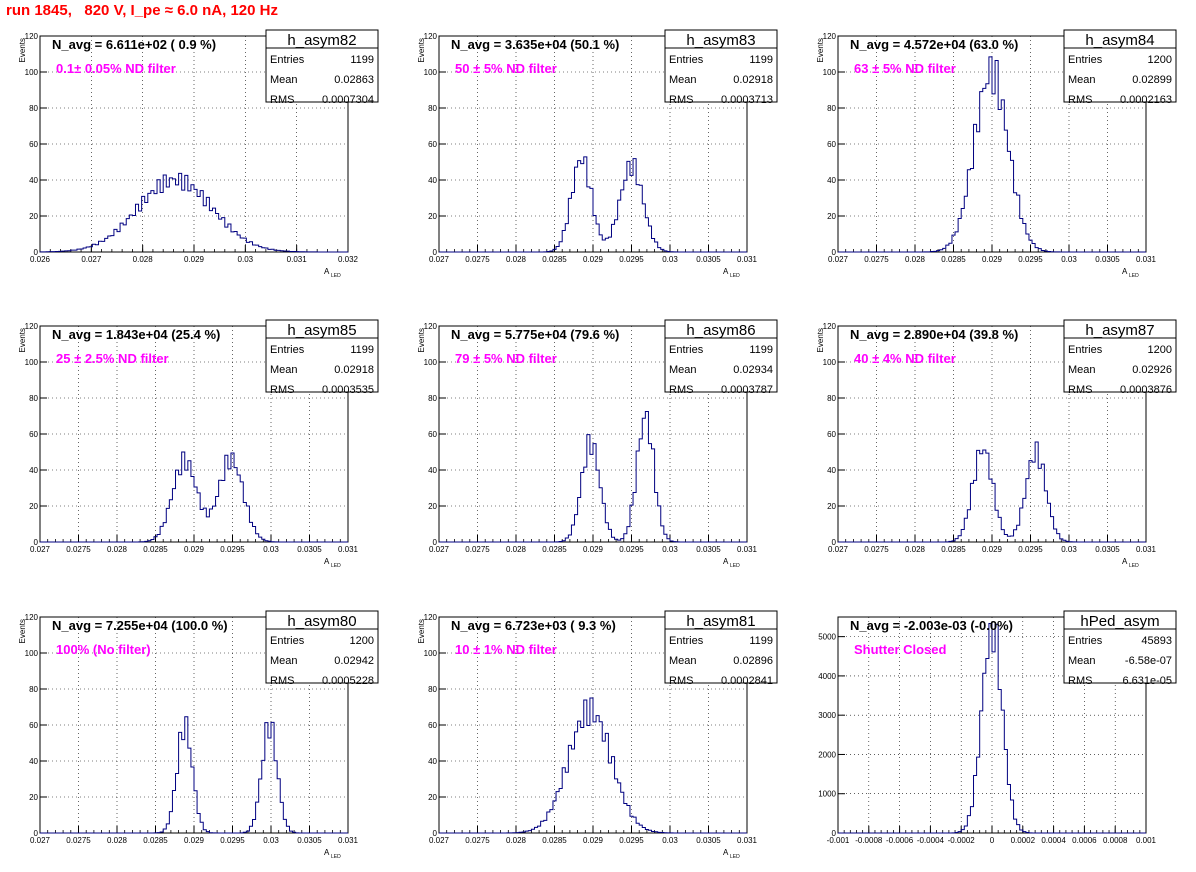  I want to click on y-tick-label: 4000, so click(827, 676).